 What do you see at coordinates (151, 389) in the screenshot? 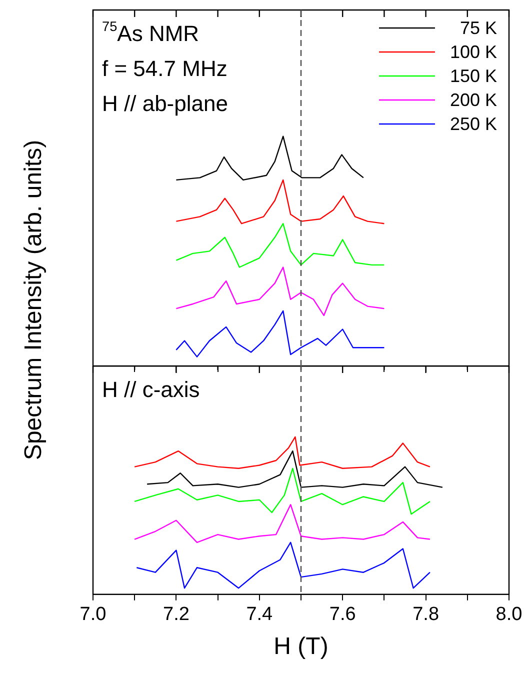
I see `text: H // c-axis` at bounding box center [151, 389].